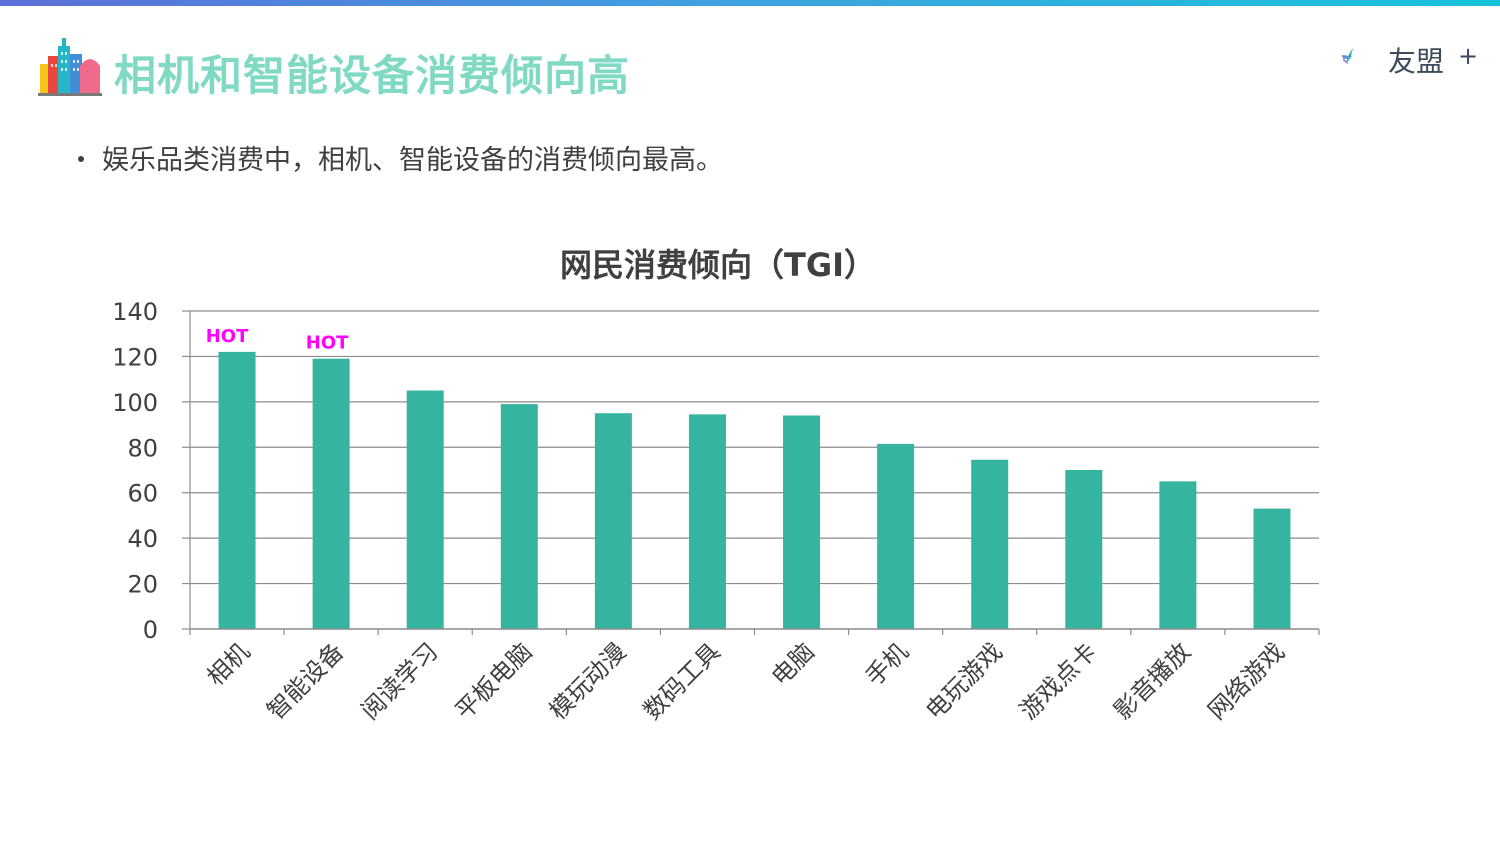  I want to click on x-axis, so click(754, 631).